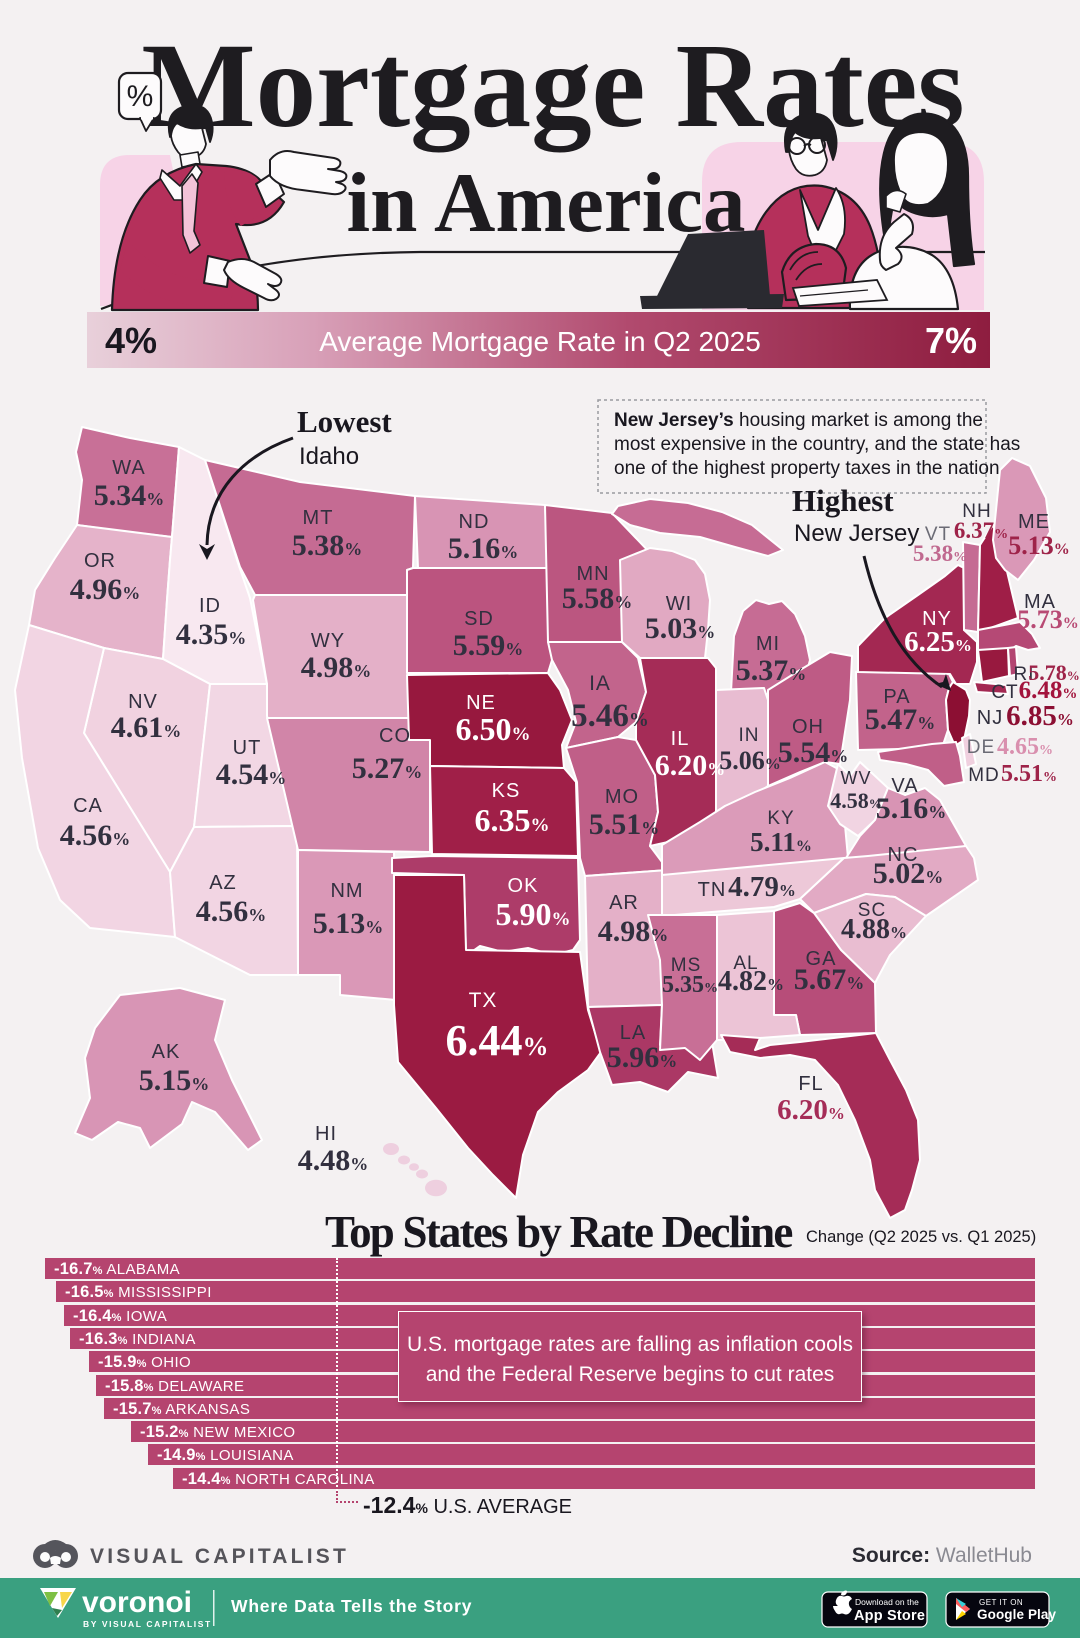 The image size is (1080, 1638). I want to click on svg-text: DE, so click(981, 747).